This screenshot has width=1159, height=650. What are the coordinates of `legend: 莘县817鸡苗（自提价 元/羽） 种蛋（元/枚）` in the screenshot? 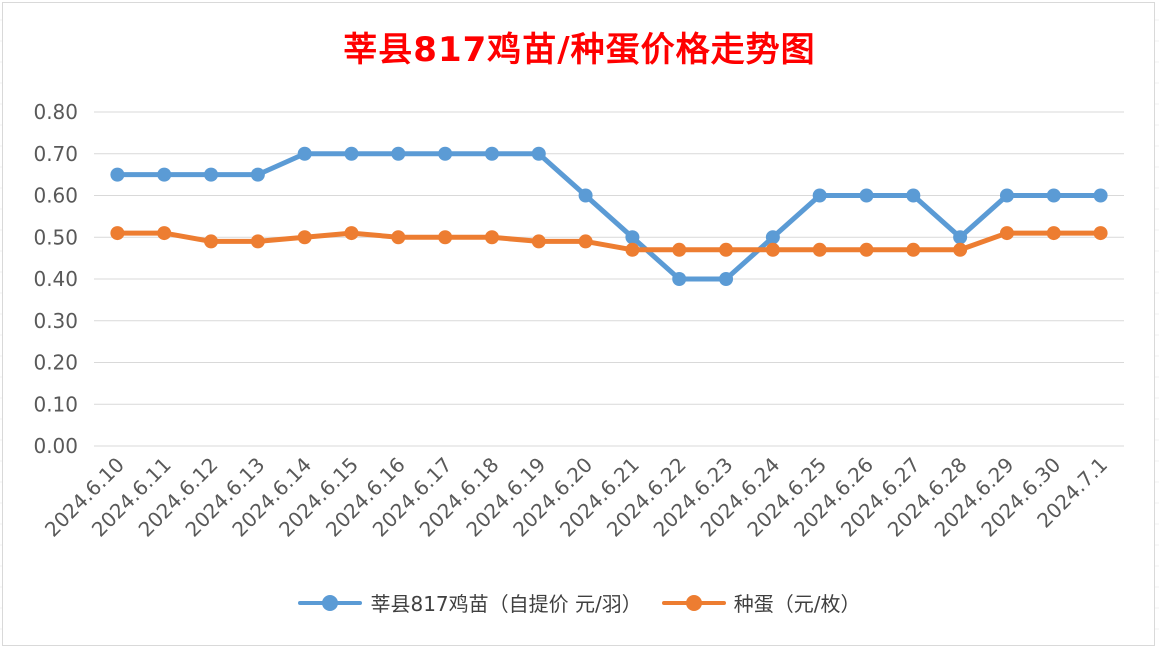 It's located at (579, 602).